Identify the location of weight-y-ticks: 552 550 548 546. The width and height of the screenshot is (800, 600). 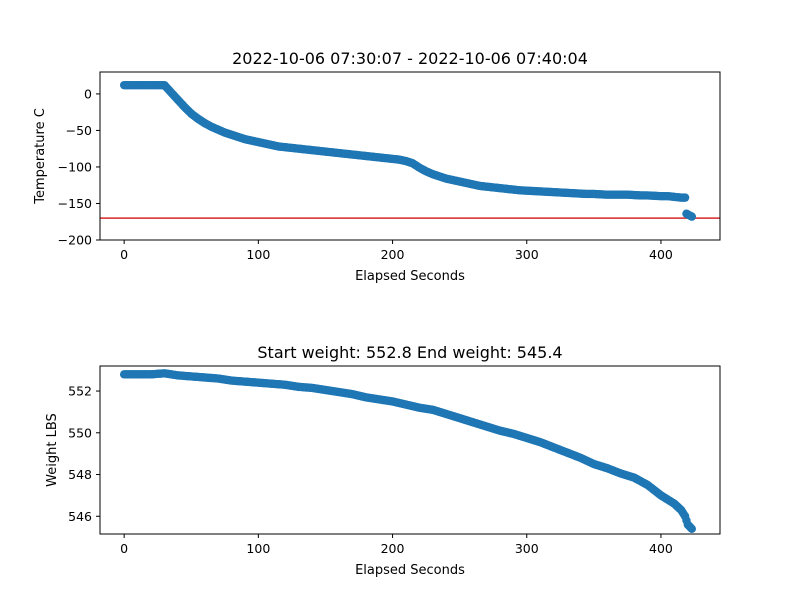
(84, 454).